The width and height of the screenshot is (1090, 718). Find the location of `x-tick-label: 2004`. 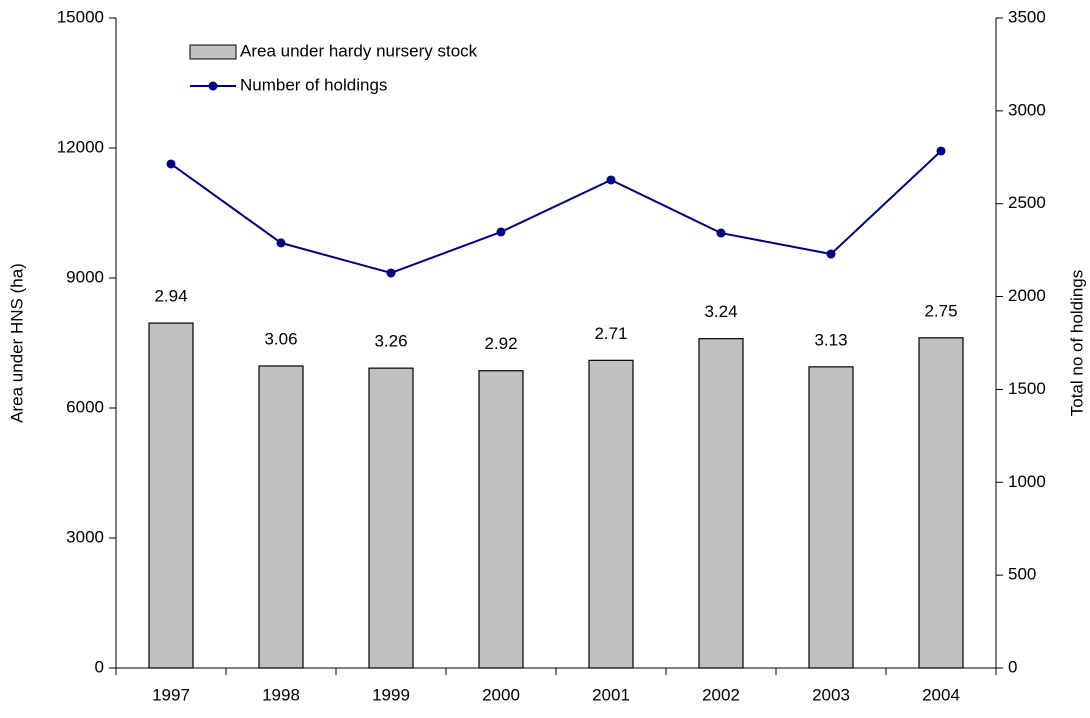

x-tick-label: 2004 is located at coordinates (941, 694).